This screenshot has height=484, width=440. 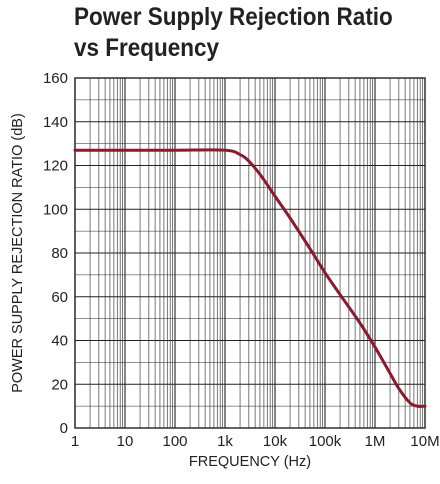 What do you see at coordinates (325, 441) in the screenshot?
I see `x-tick-label: 100k` at bounding box center [325, 441].